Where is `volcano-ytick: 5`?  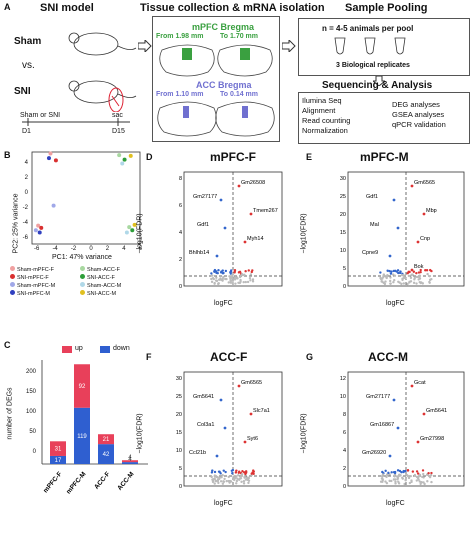 volcano-ytick: 5 is located at coordinates (180, 469).